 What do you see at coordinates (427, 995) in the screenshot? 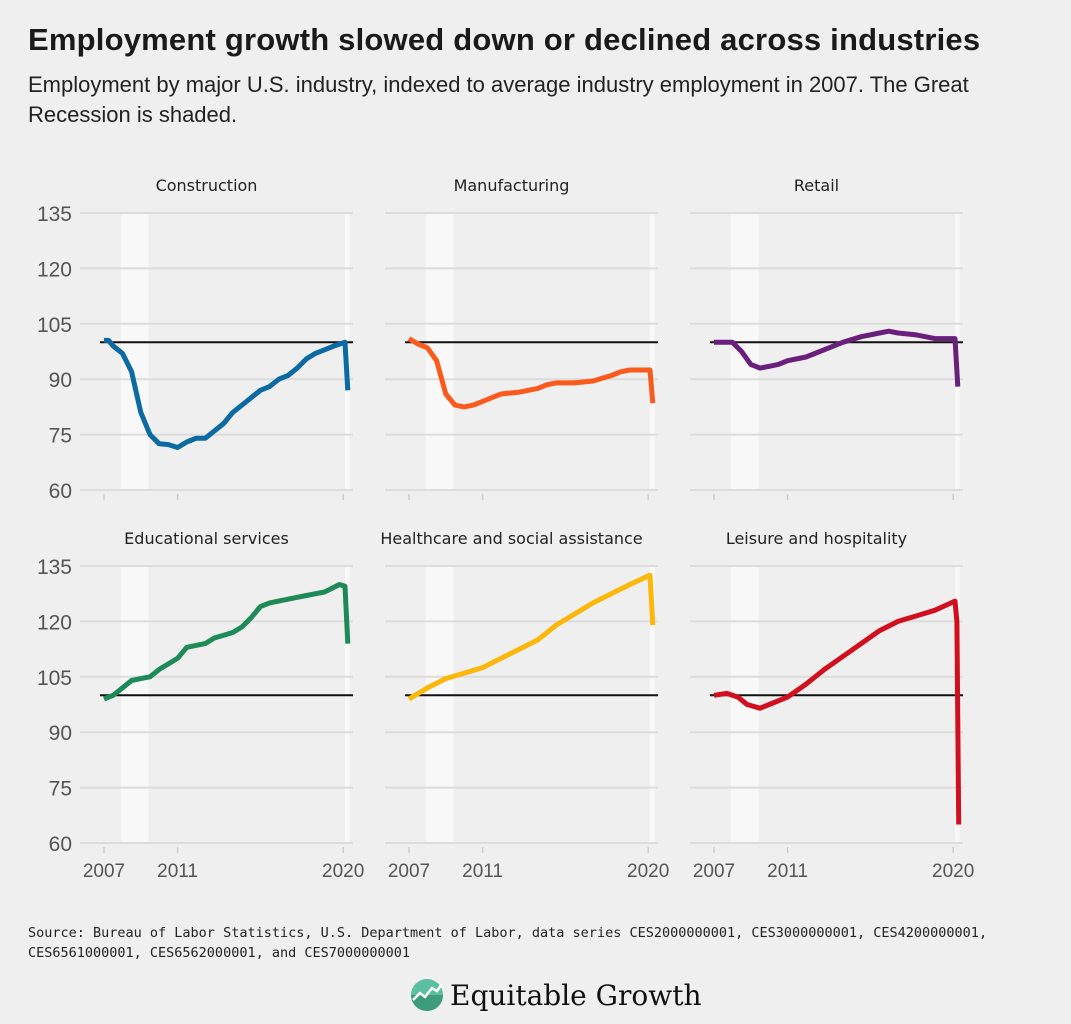
I see `logo-growth-icon` at bounding box center [427, 995].